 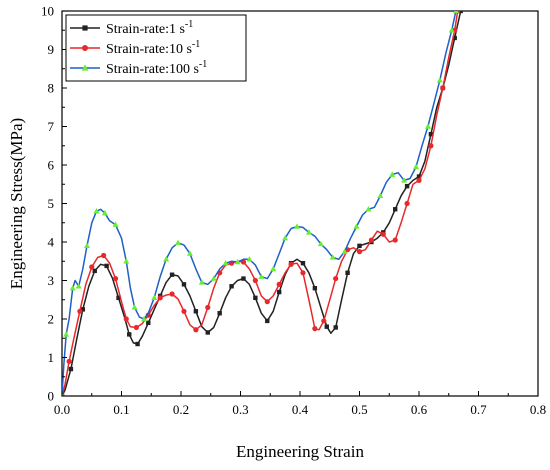 What do you see at coordinates (51, 88) in the screenshot?
I see `y-tick-label: 8` at bounding box center [51, 88].